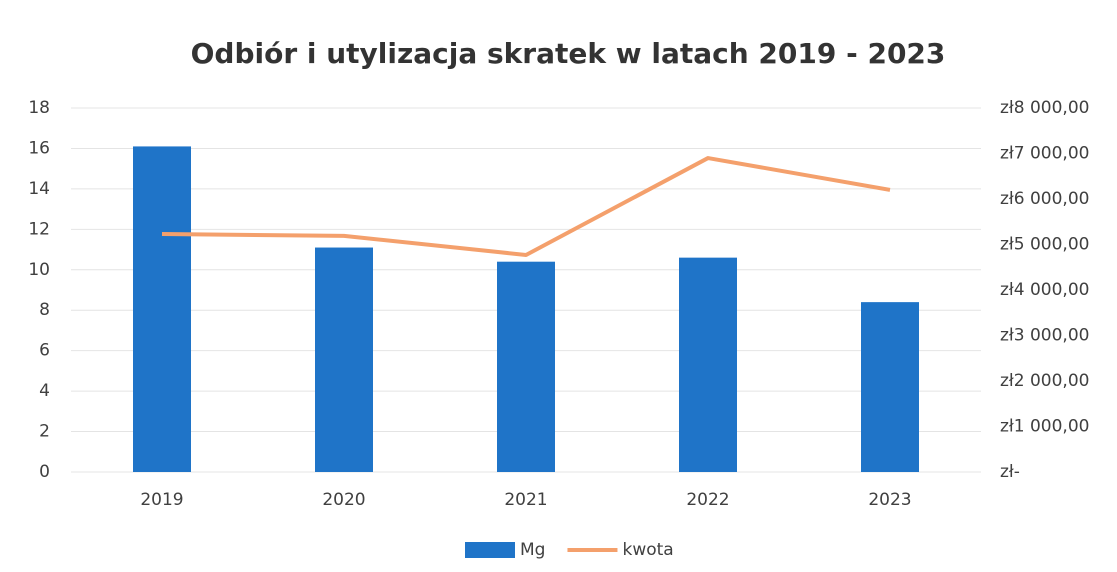  Describe the element at coordinates (161, 500) in the screenshot. I see `x-tick-label: 2019` at that location.